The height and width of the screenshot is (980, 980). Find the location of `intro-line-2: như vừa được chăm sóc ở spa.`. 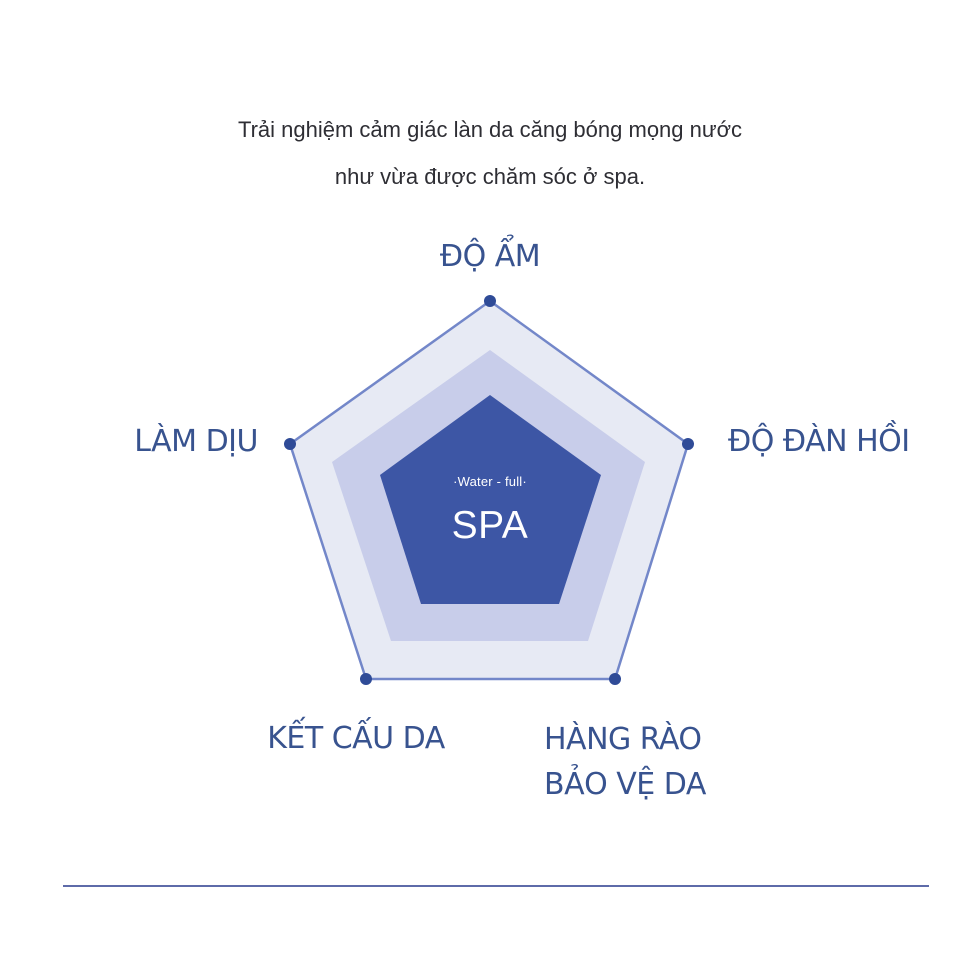

intro-line-2: như vừa được chăm sóc ở spa. is located at coordinates (490, 176).